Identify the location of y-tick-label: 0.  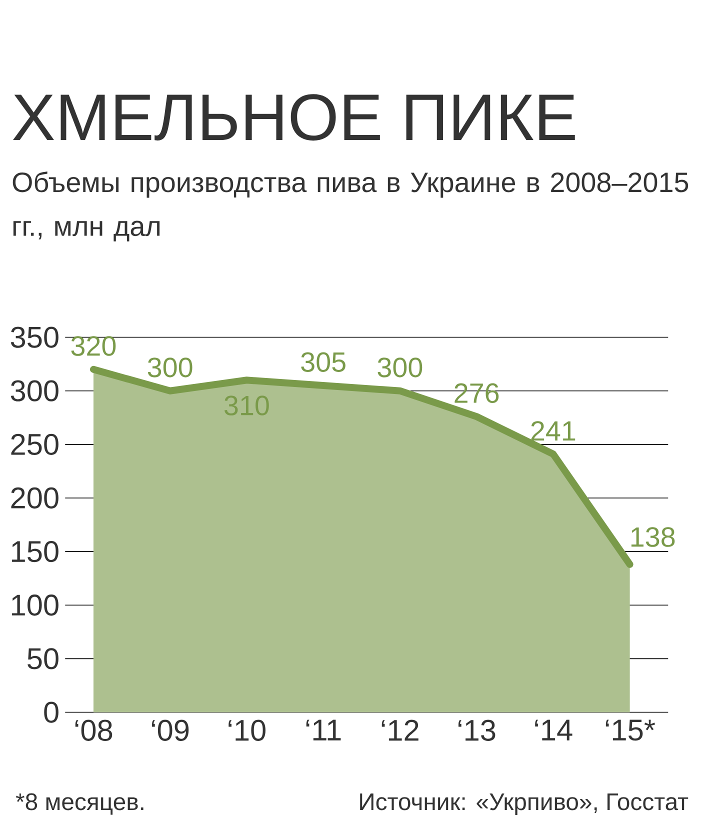
(51, 712).